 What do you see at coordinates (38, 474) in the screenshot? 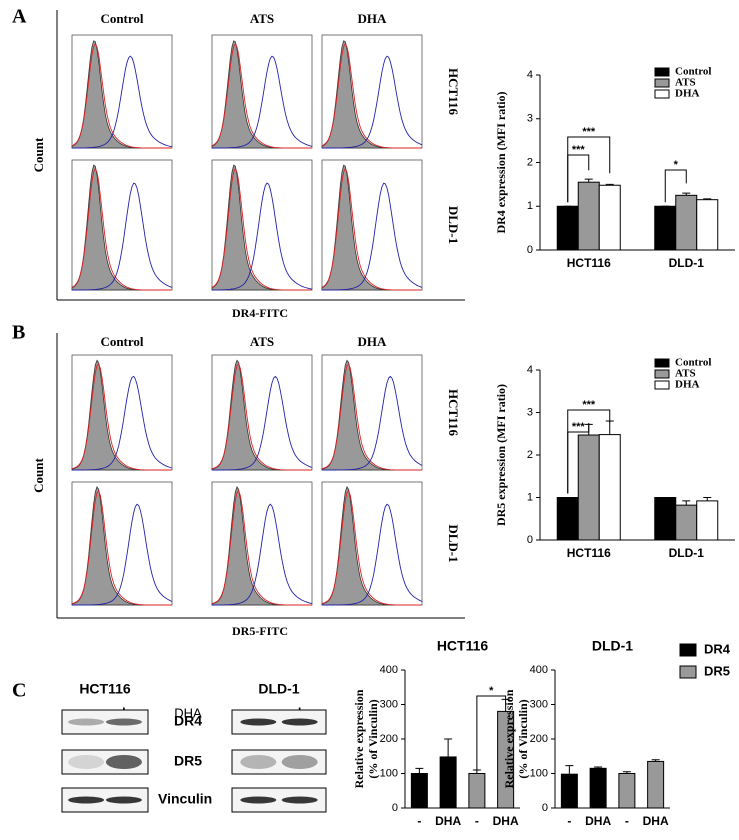
I see `axis-title: Count` at bounding box center [38, 474].